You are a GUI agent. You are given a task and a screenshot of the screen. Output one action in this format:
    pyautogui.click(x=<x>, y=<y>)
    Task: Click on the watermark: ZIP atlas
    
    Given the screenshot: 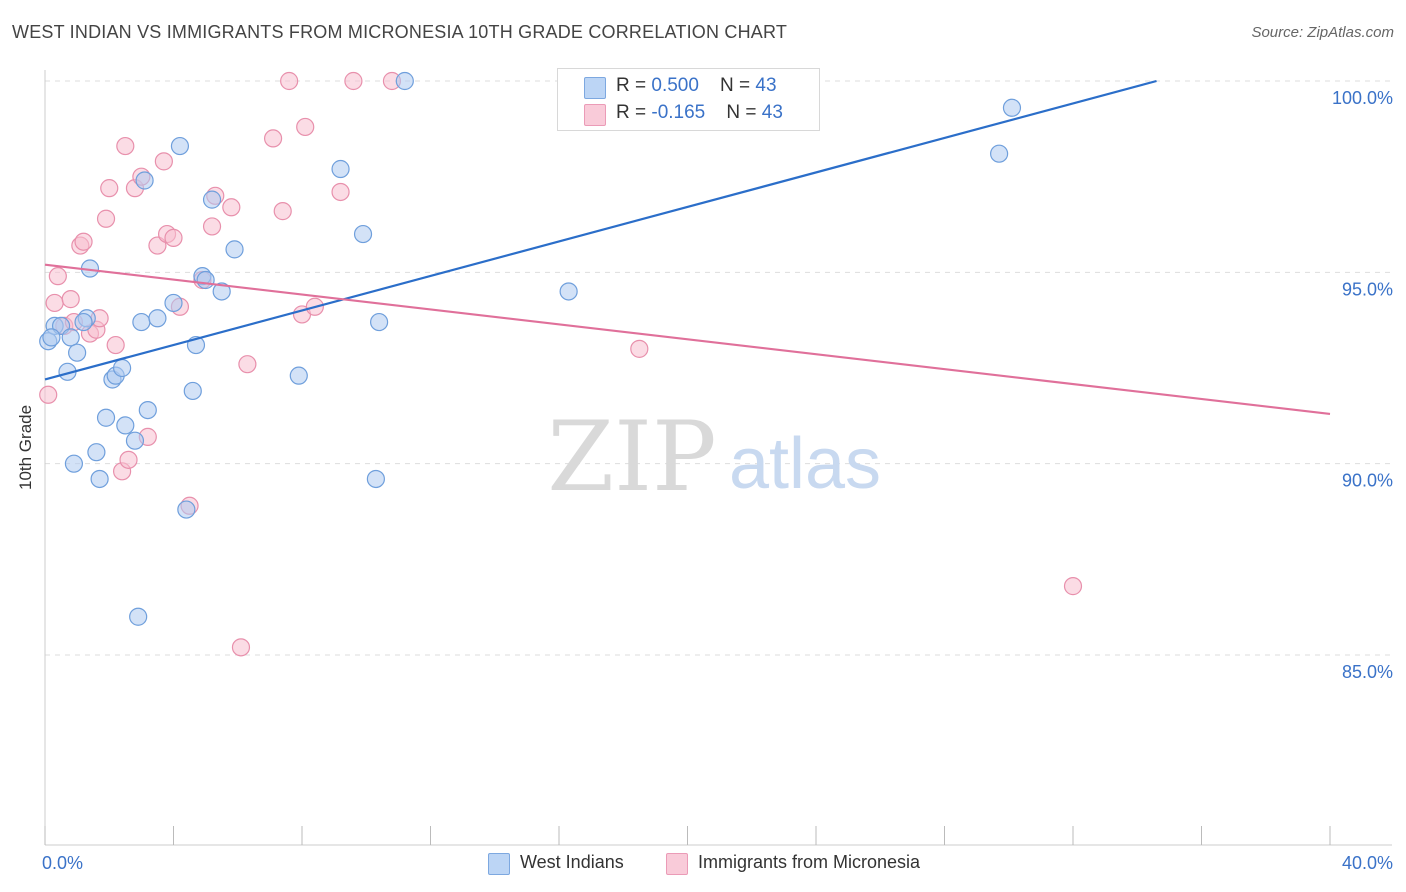 What is the action you would take?
    pyautogui.click(x=714, y=457)
    